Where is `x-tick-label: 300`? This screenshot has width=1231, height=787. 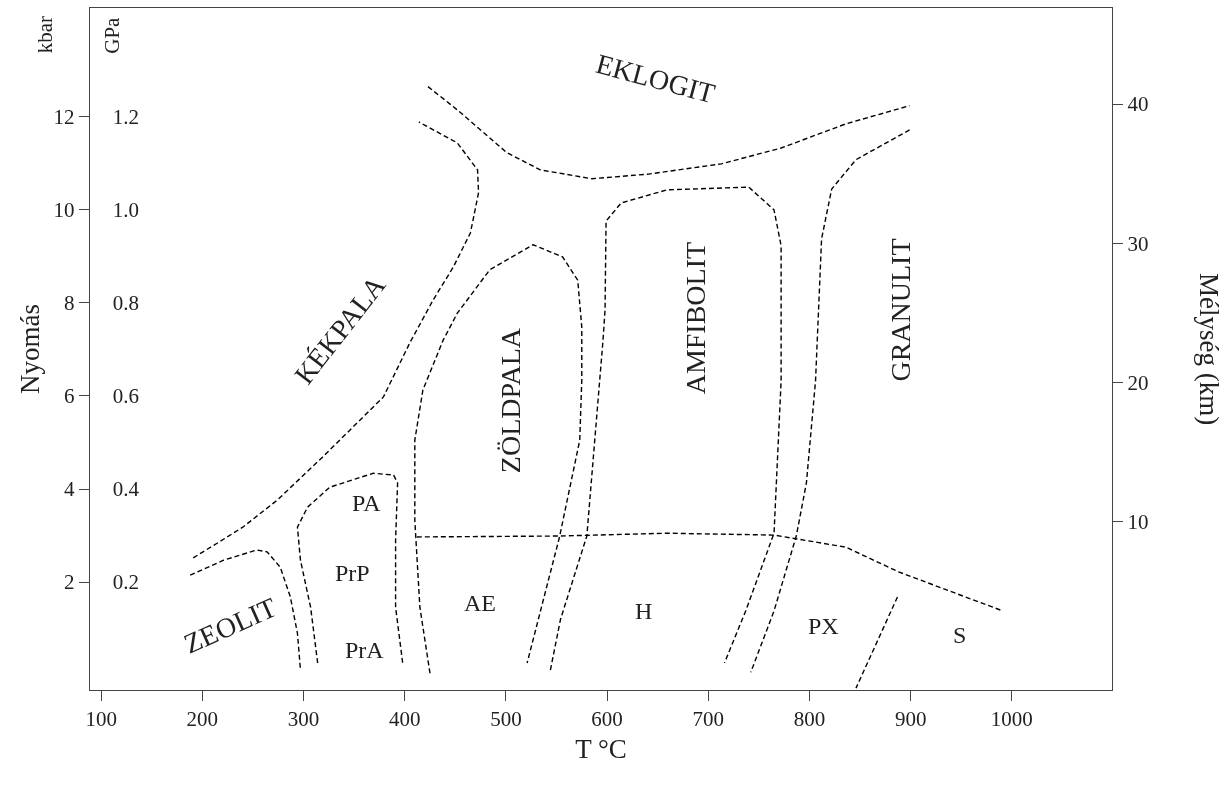 x-tick-label: 300 is located at coordinates (303, 719).